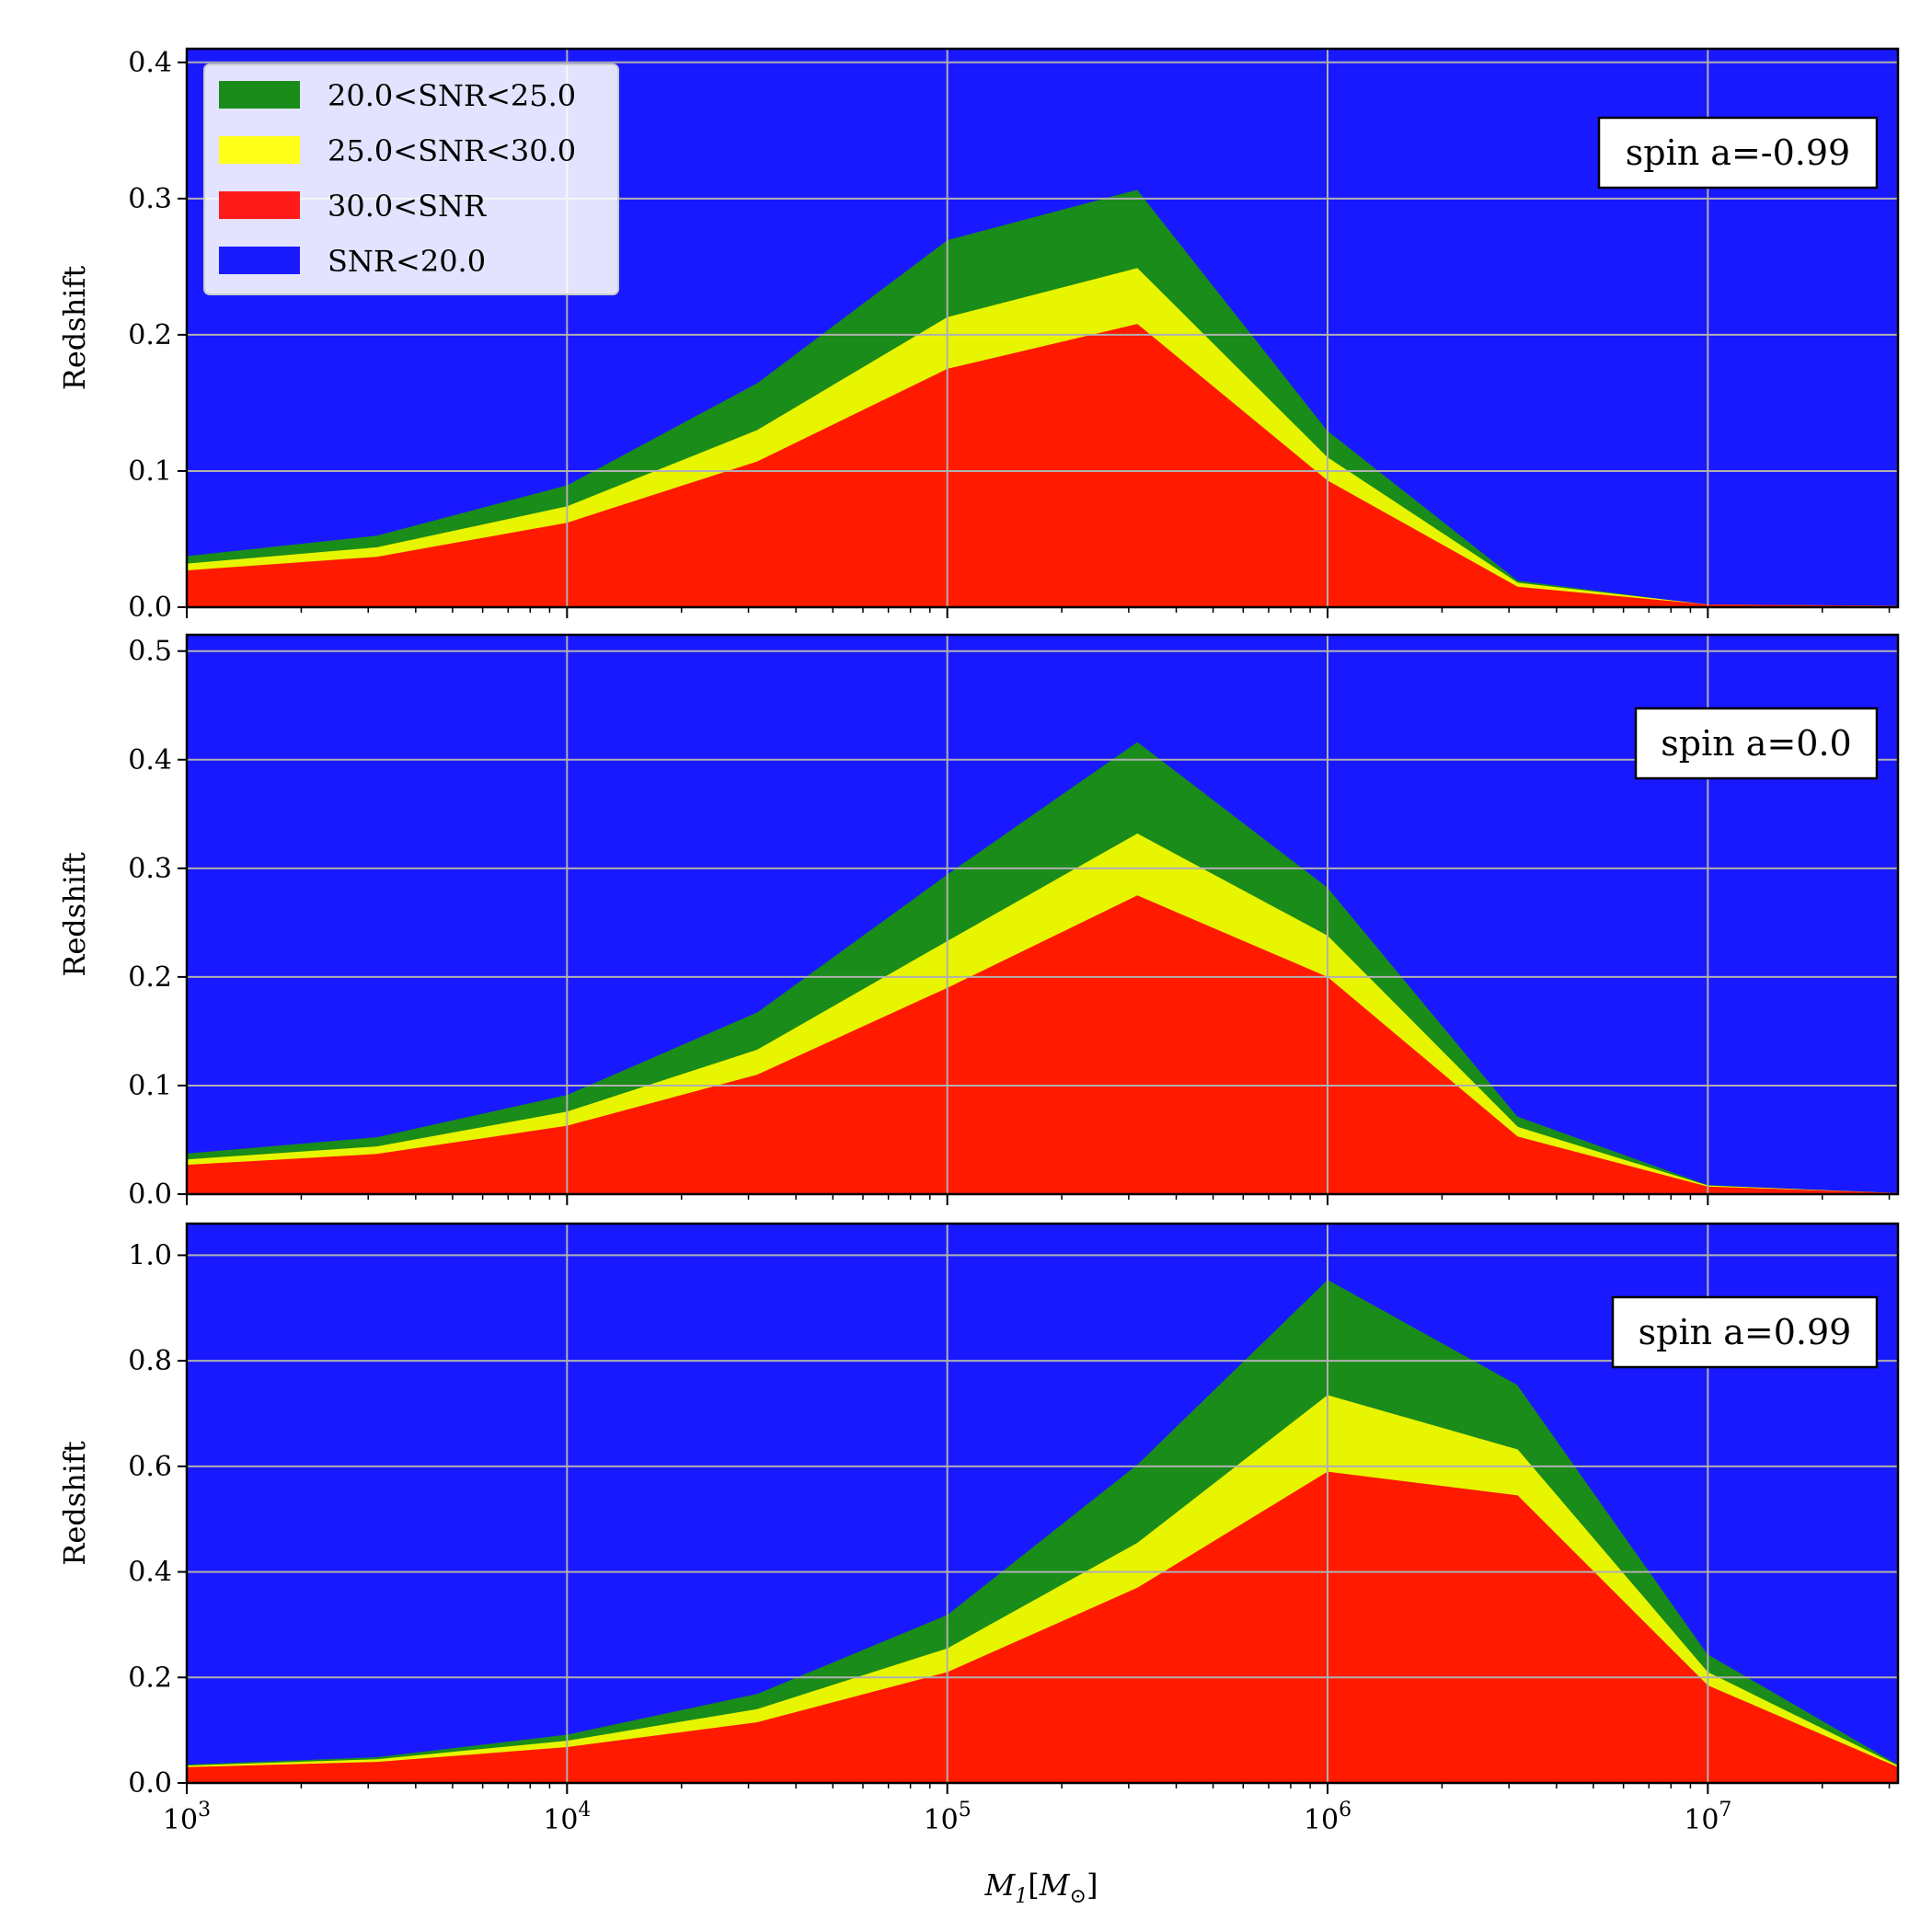 The width and height of the screenshot is (1932, 1932). I want to click on legend-item: 30.0<SNR, so click(353, 206).